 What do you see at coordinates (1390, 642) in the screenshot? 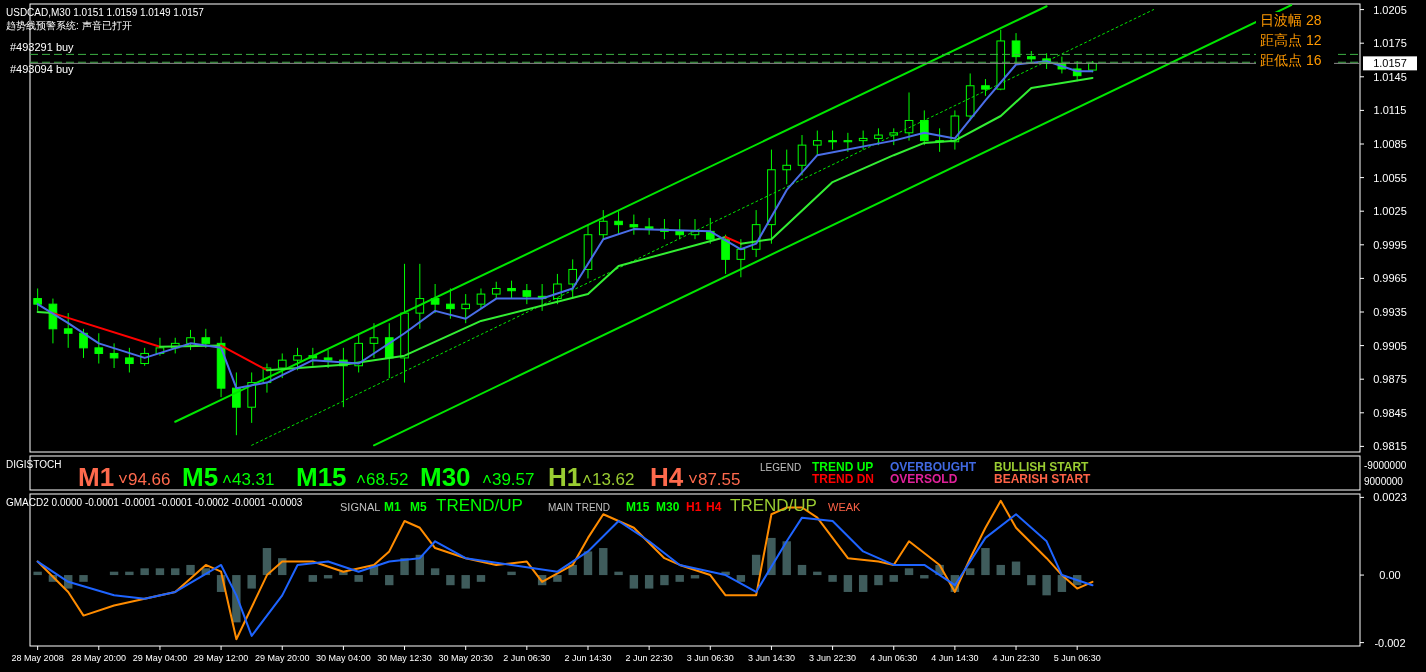
I see `y-tick-label: -0.002` at bounding box center [1390, 642].